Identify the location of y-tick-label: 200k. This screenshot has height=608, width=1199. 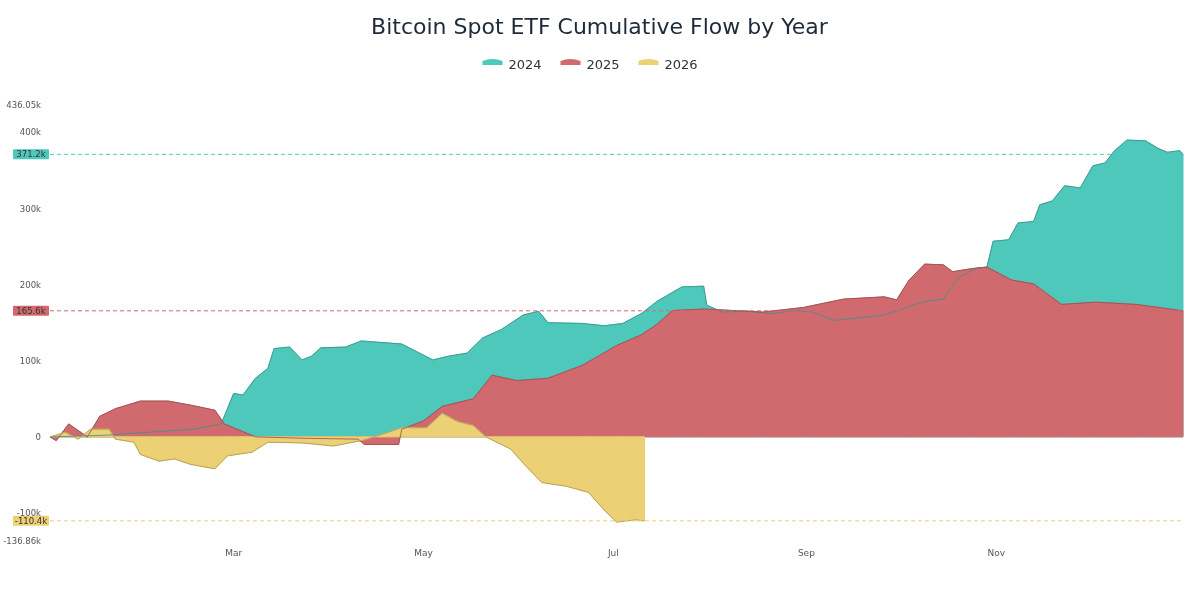
(30, 284).